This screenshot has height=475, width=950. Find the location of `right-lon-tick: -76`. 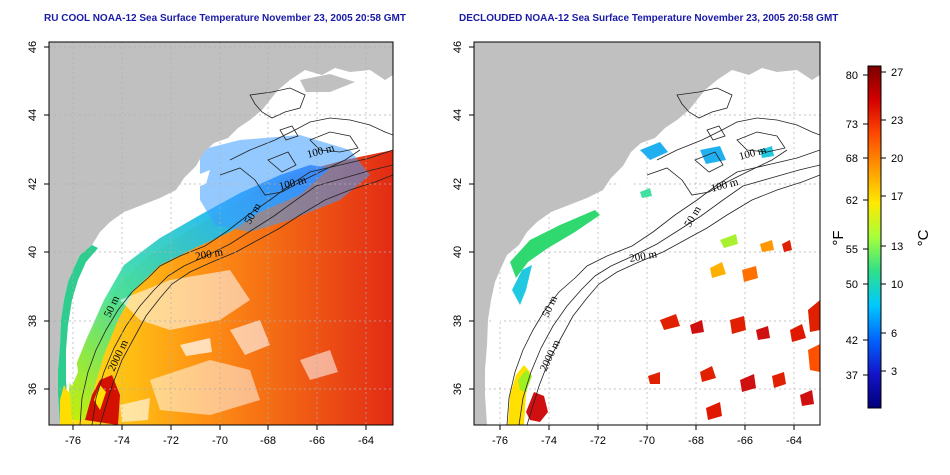

right-lon-tick: -76 is located at coordinates (500, 441).